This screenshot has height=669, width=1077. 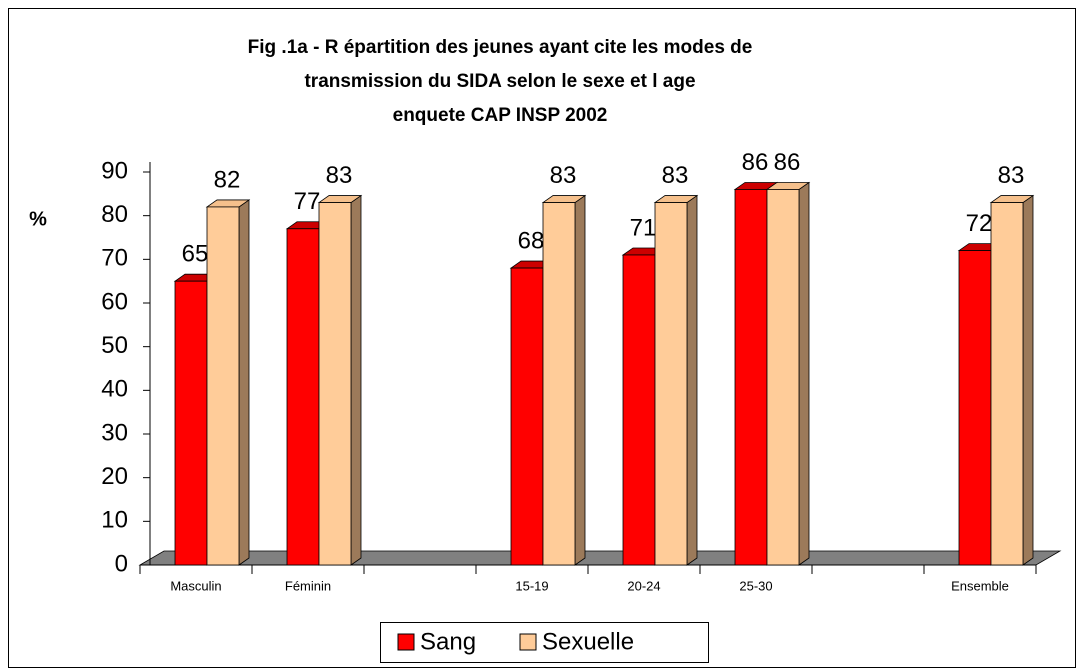 I want to click on chart-title: enquete CAP INSP 2002, so click(x=500, y=115).